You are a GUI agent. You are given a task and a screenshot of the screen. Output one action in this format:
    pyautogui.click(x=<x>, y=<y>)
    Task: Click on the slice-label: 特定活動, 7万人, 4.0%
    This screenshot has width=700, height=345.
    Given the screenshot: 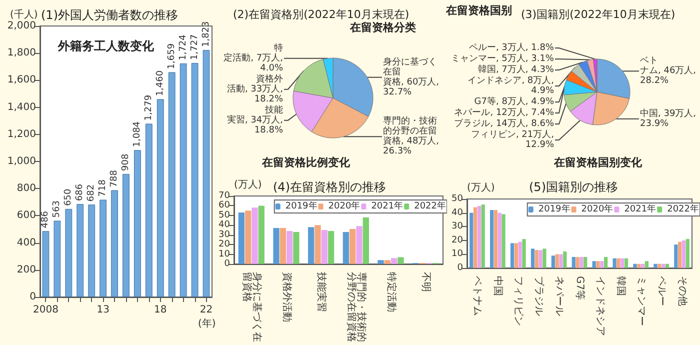 What is the action you would take?
    pyautogui.click(x=254, y=58)
    